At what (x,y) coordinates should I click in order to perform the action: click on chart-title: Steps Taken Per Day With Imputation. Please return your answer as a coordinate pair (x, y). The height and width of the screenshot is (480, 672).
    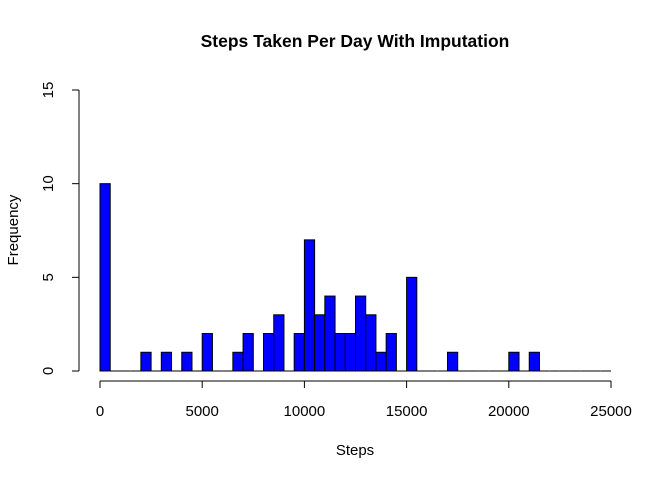
    Looking at the image, I should click on (355, 41).